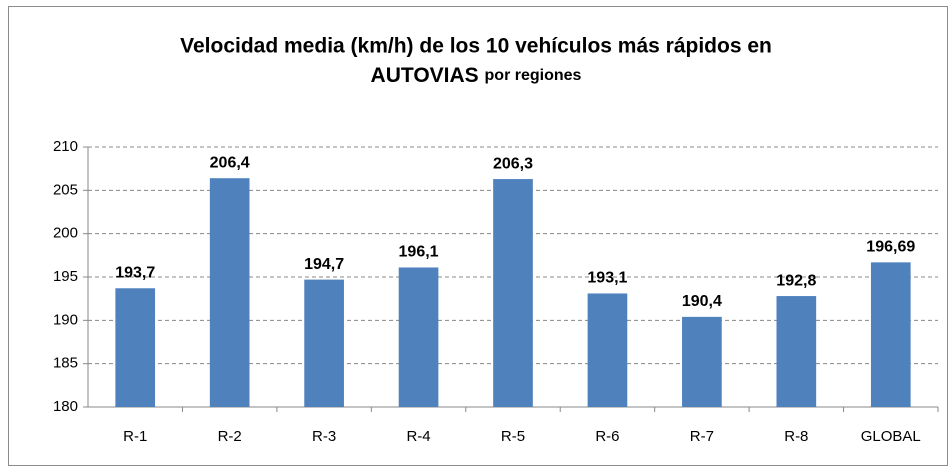 The width and height of the screenshot is (952, 472). Describe the element at coordinates (65, 406) in the screenshot. I see `y-tick-label: 180` at that location.